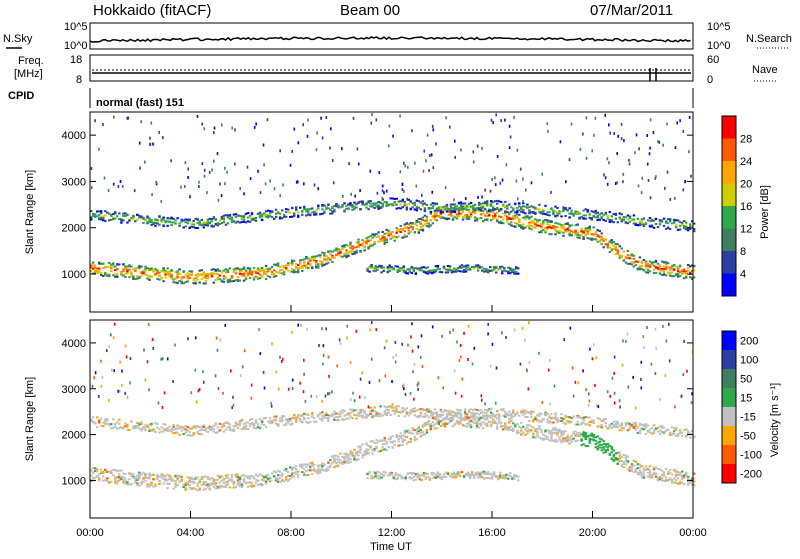 This screenshot has width=800, height=559. I want to click on power-ytick-label-0: 4000, so click(74, 136).